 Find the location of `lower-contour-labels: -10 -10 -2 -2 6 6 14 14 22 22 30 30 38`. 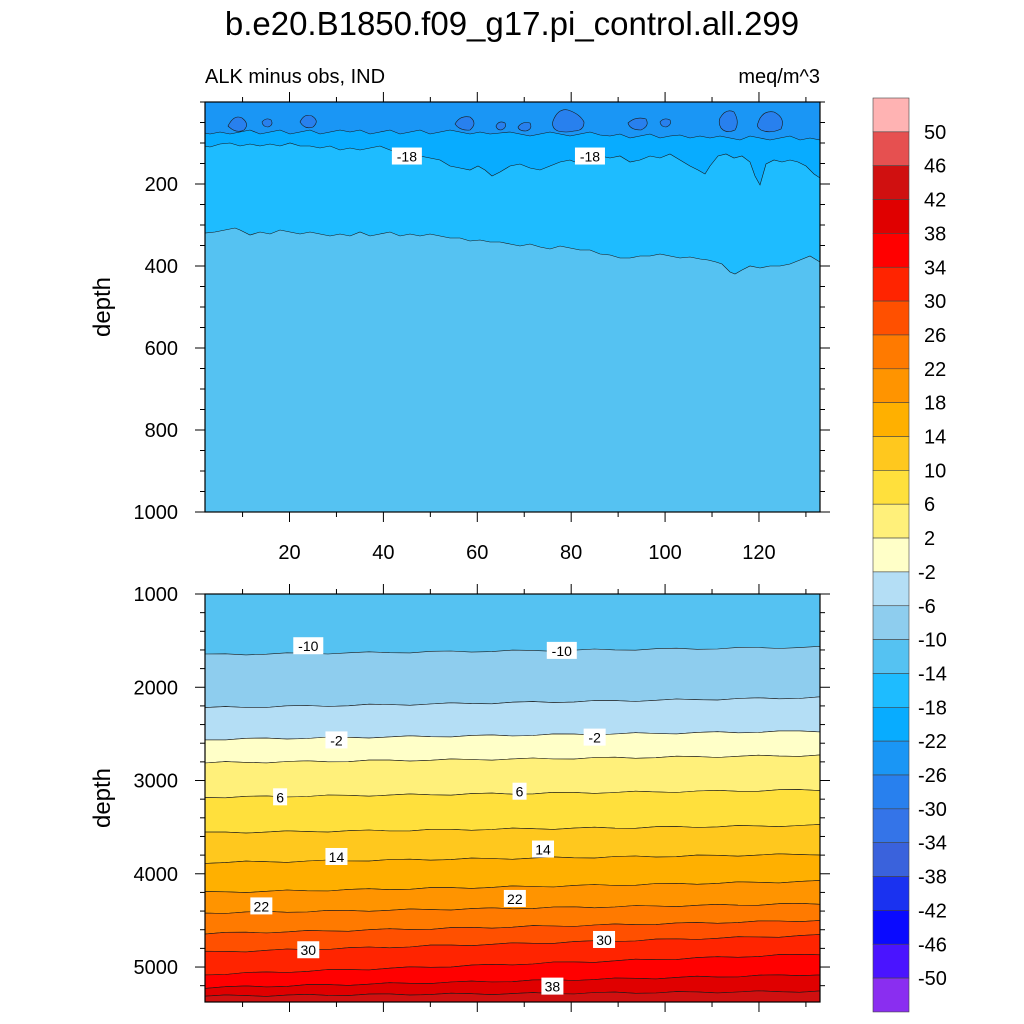

lower-contour-labels: -10 -10 -2 -2 6 6 14 14 22 22 30 30 38 is located at coordinates (433, 816).